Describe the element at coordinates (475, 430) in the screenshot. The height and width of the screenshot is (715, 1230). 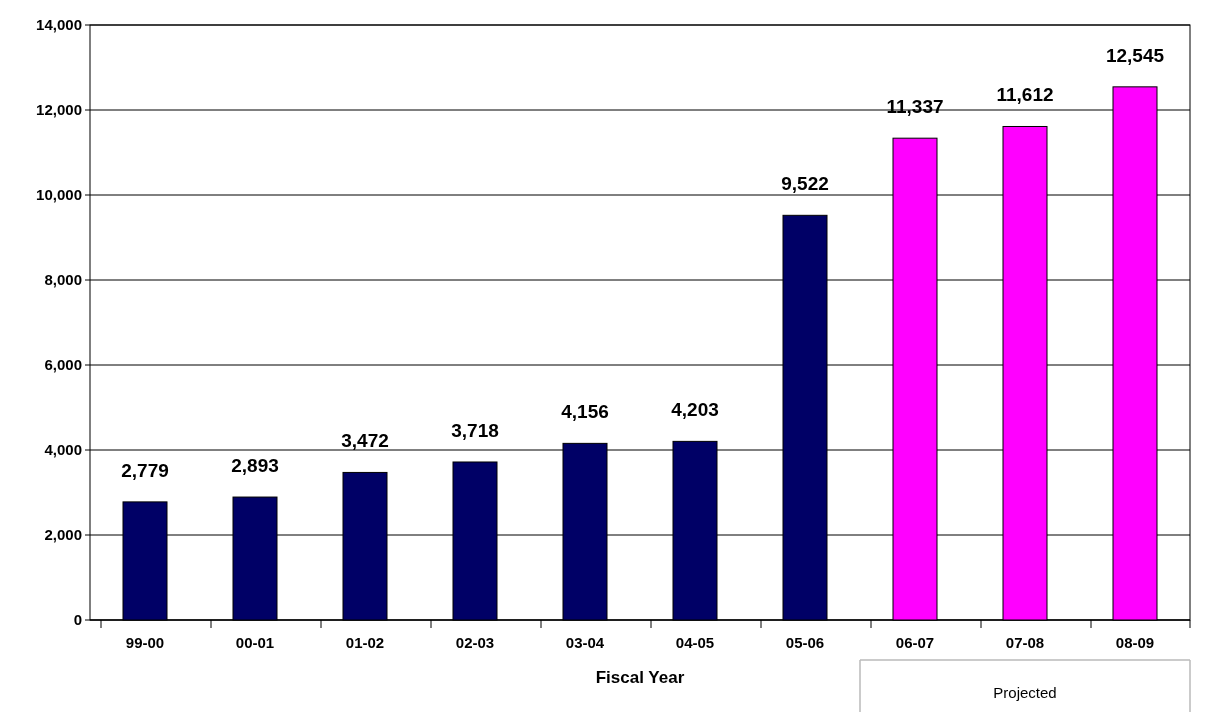
I see `data-label: 3,718` at that location.